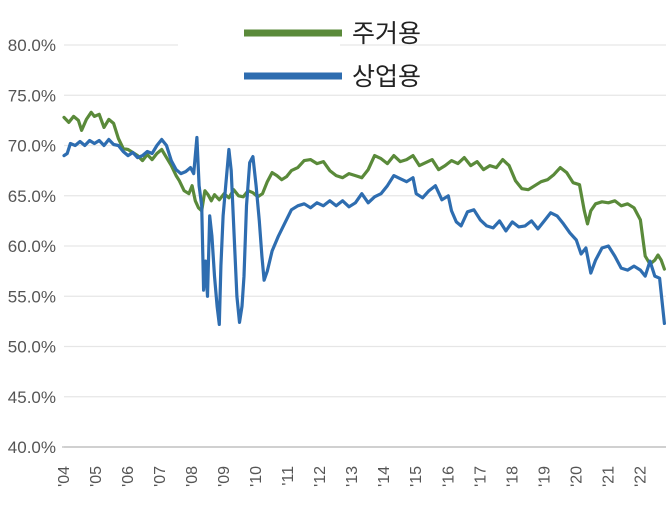 The width and height of the screenshot is (671, 512). Describe the element at coordinates (608, 476) in the screenshot. I see `x-tick-label: '21` at that location.